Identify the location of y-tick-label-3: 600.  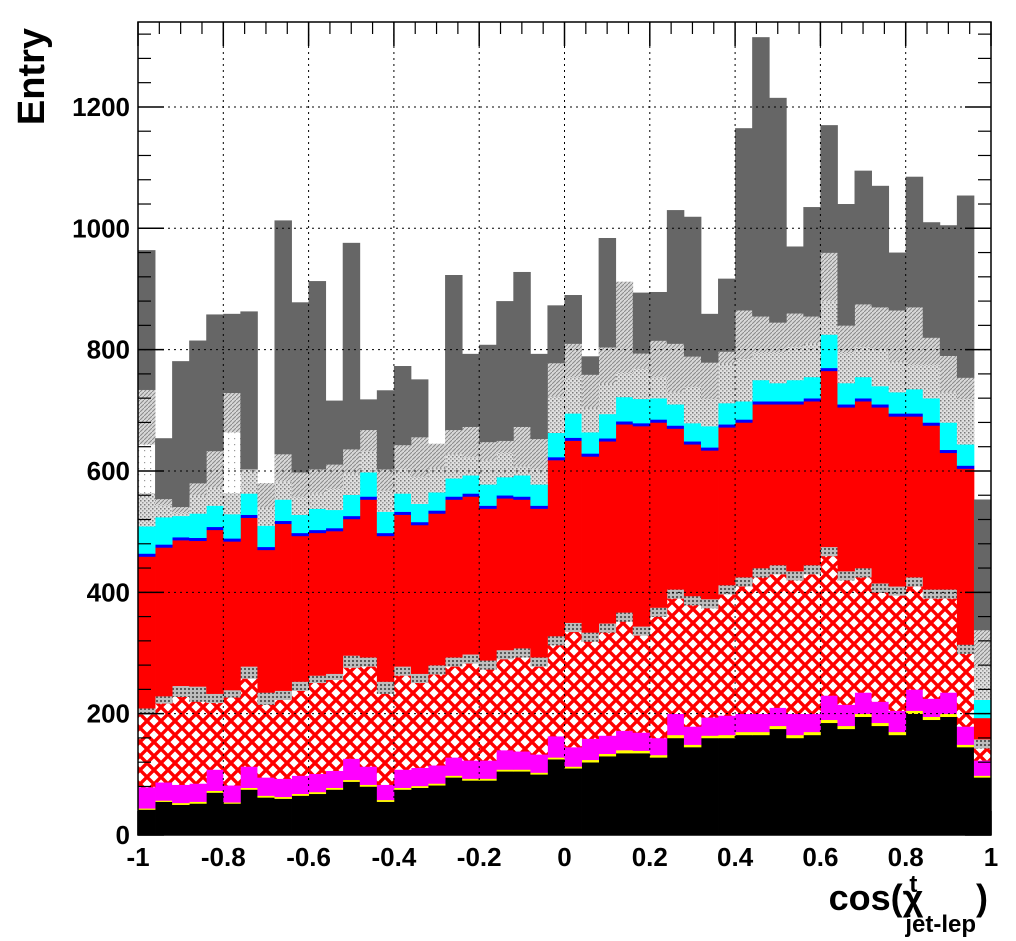
(108, 471).